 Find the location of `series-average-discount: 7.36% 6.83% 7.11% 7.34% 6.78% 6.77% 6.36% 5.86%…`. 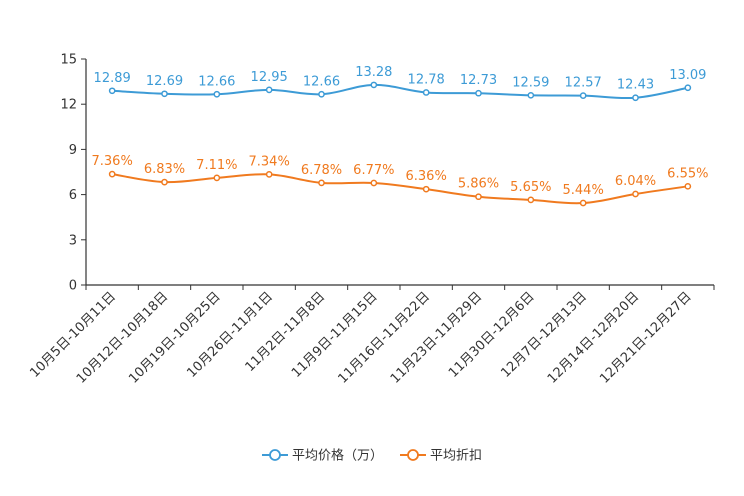

series-average-discount: 7.36% 6.83% 7.11% 7.34% 6.78% 6.77% 6.36% 5.86%… is located at coordinates (400, 180).